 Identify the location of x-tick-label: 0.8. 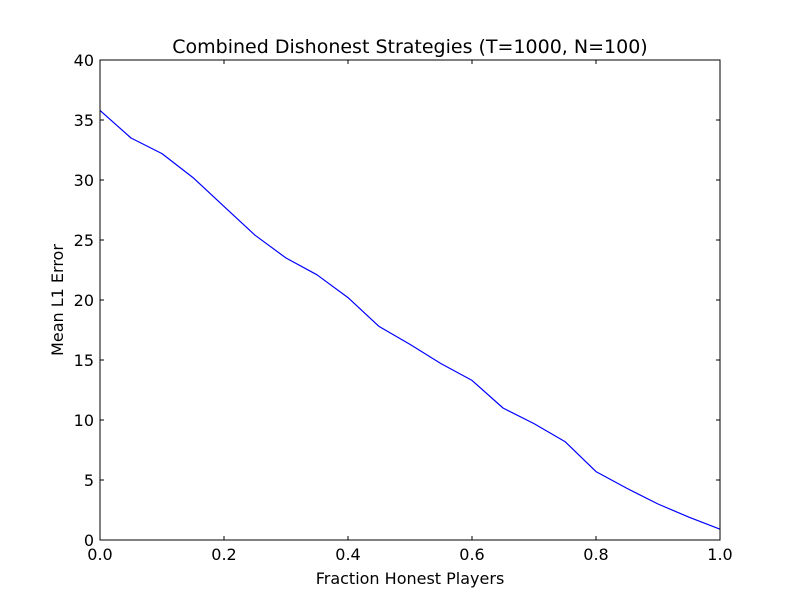
(595, 554).